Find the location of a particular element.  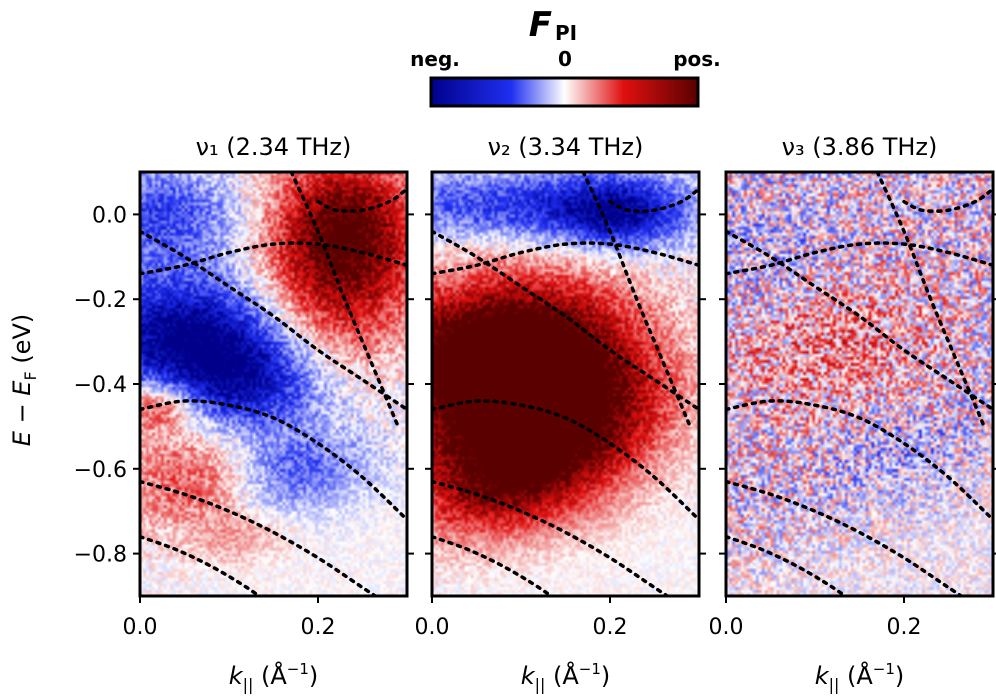

y-tick-label: 0.0 is located at coordinates (109, 215).